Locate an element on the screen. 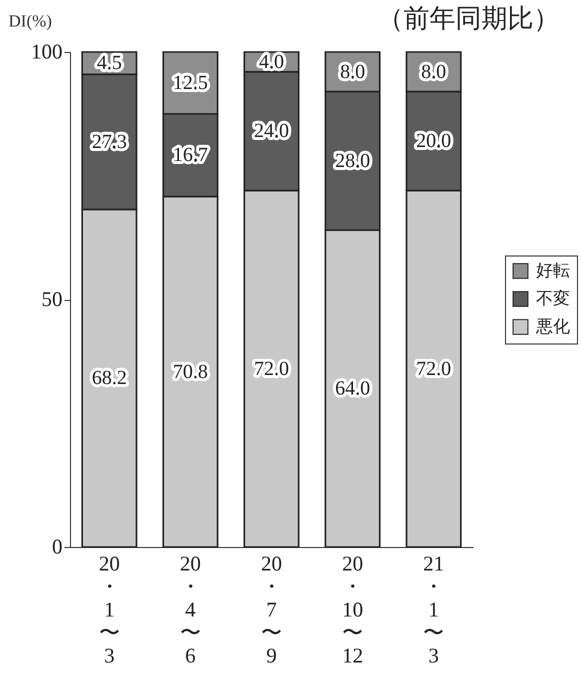  data-label: 4.5 is located at coordinates (109, 63).